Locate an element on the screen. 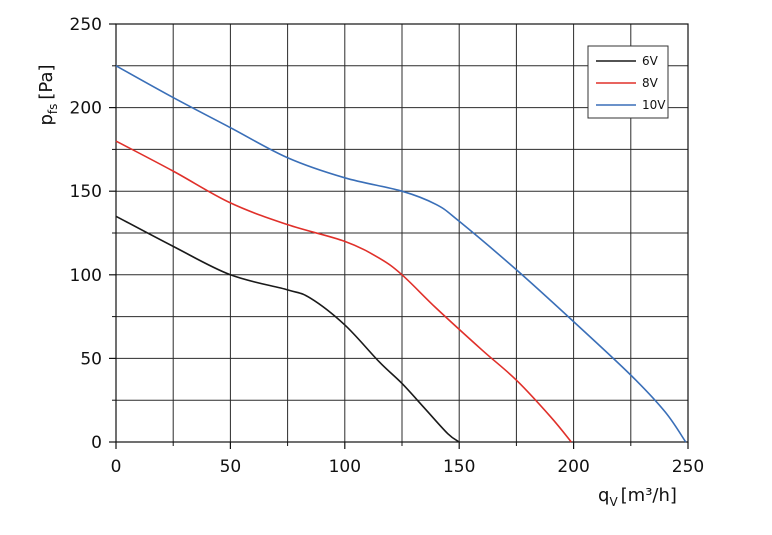  x-tick-label: 250 is located at coordinates (688, 467).